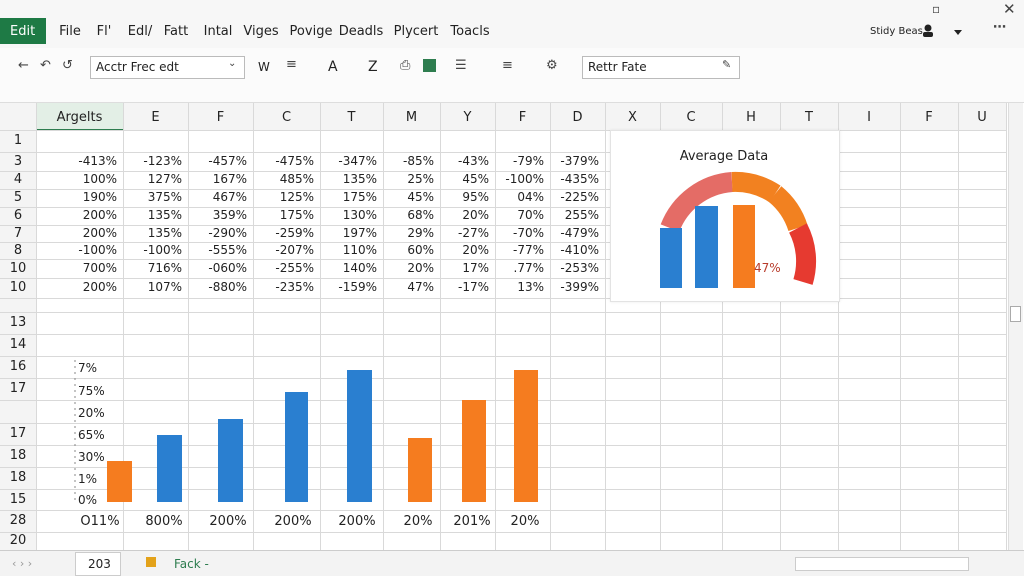  Describe the element at coordinates (529, 267) in the screenshot. I see `cell: .77%` at that location.